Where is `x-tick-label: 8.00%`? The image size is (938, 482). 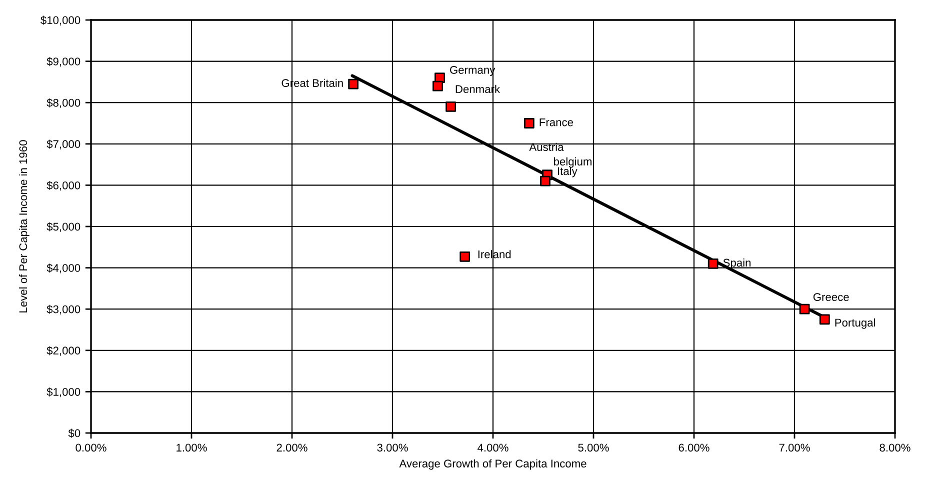
x-tick-label: 8.00% is located at coordinates (895, 448).